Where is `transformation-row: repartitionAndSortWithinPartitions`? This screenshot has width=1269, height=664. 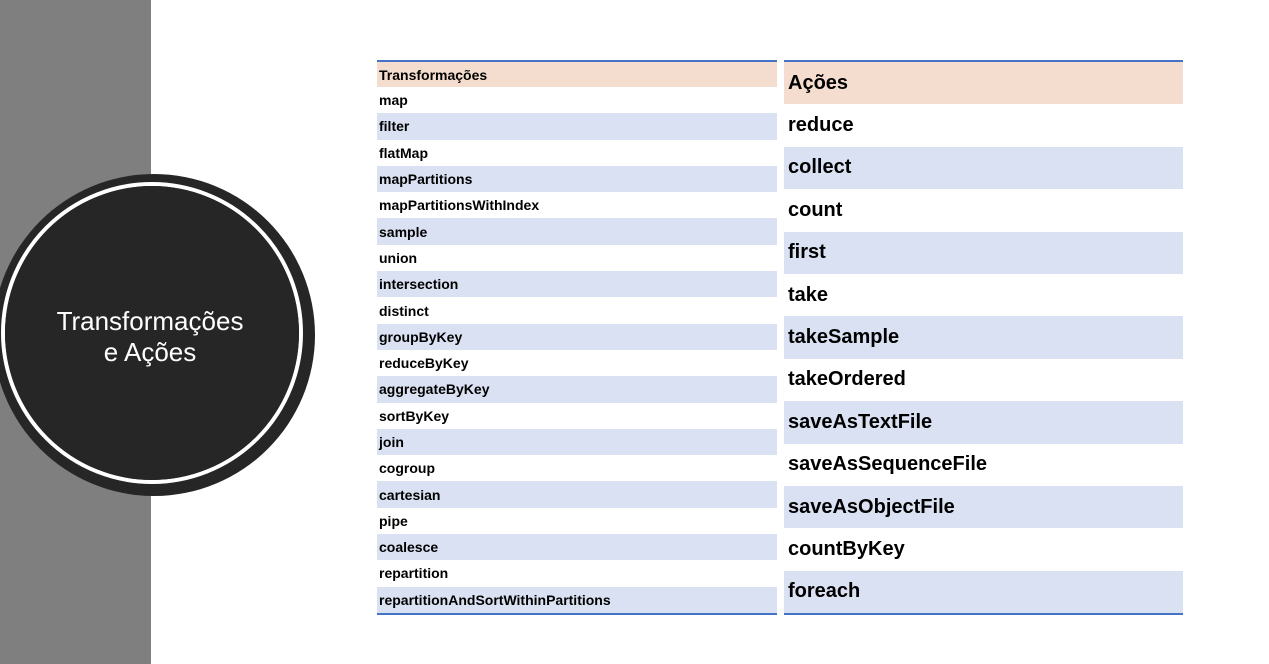 transformation-row: repartitionAndSortWithinPartitions is located at coordinates (577, 600).